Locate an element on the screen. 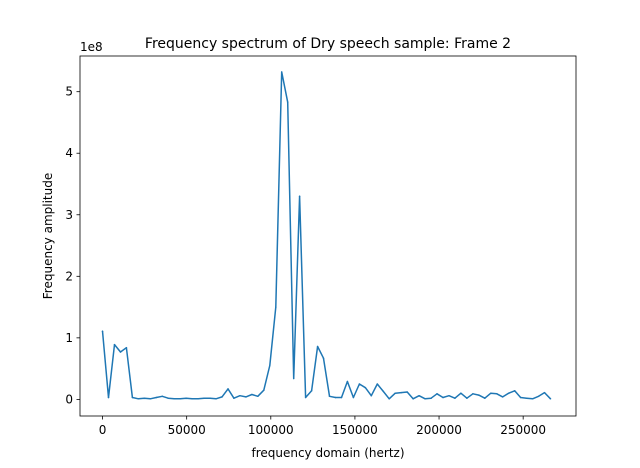 This screenshot has height=468, width=640. y-tick-label: 4 is located at coordinates (69, 153).